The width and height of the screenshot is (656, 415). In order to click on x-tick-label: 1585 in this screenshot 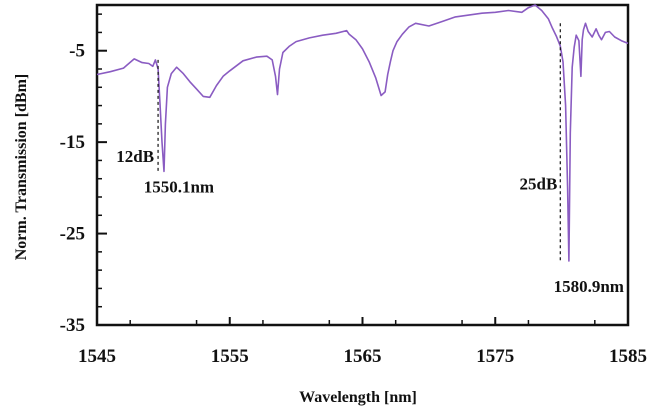, I will do `click(628, 356)`.